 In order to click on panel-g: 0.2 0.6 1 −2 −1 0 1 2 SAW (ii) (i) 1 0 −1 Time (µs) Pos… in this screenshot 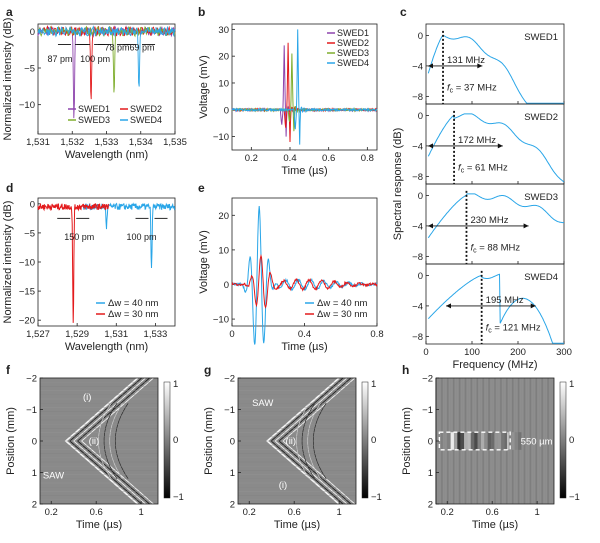, I will do `click(292, 453)`.